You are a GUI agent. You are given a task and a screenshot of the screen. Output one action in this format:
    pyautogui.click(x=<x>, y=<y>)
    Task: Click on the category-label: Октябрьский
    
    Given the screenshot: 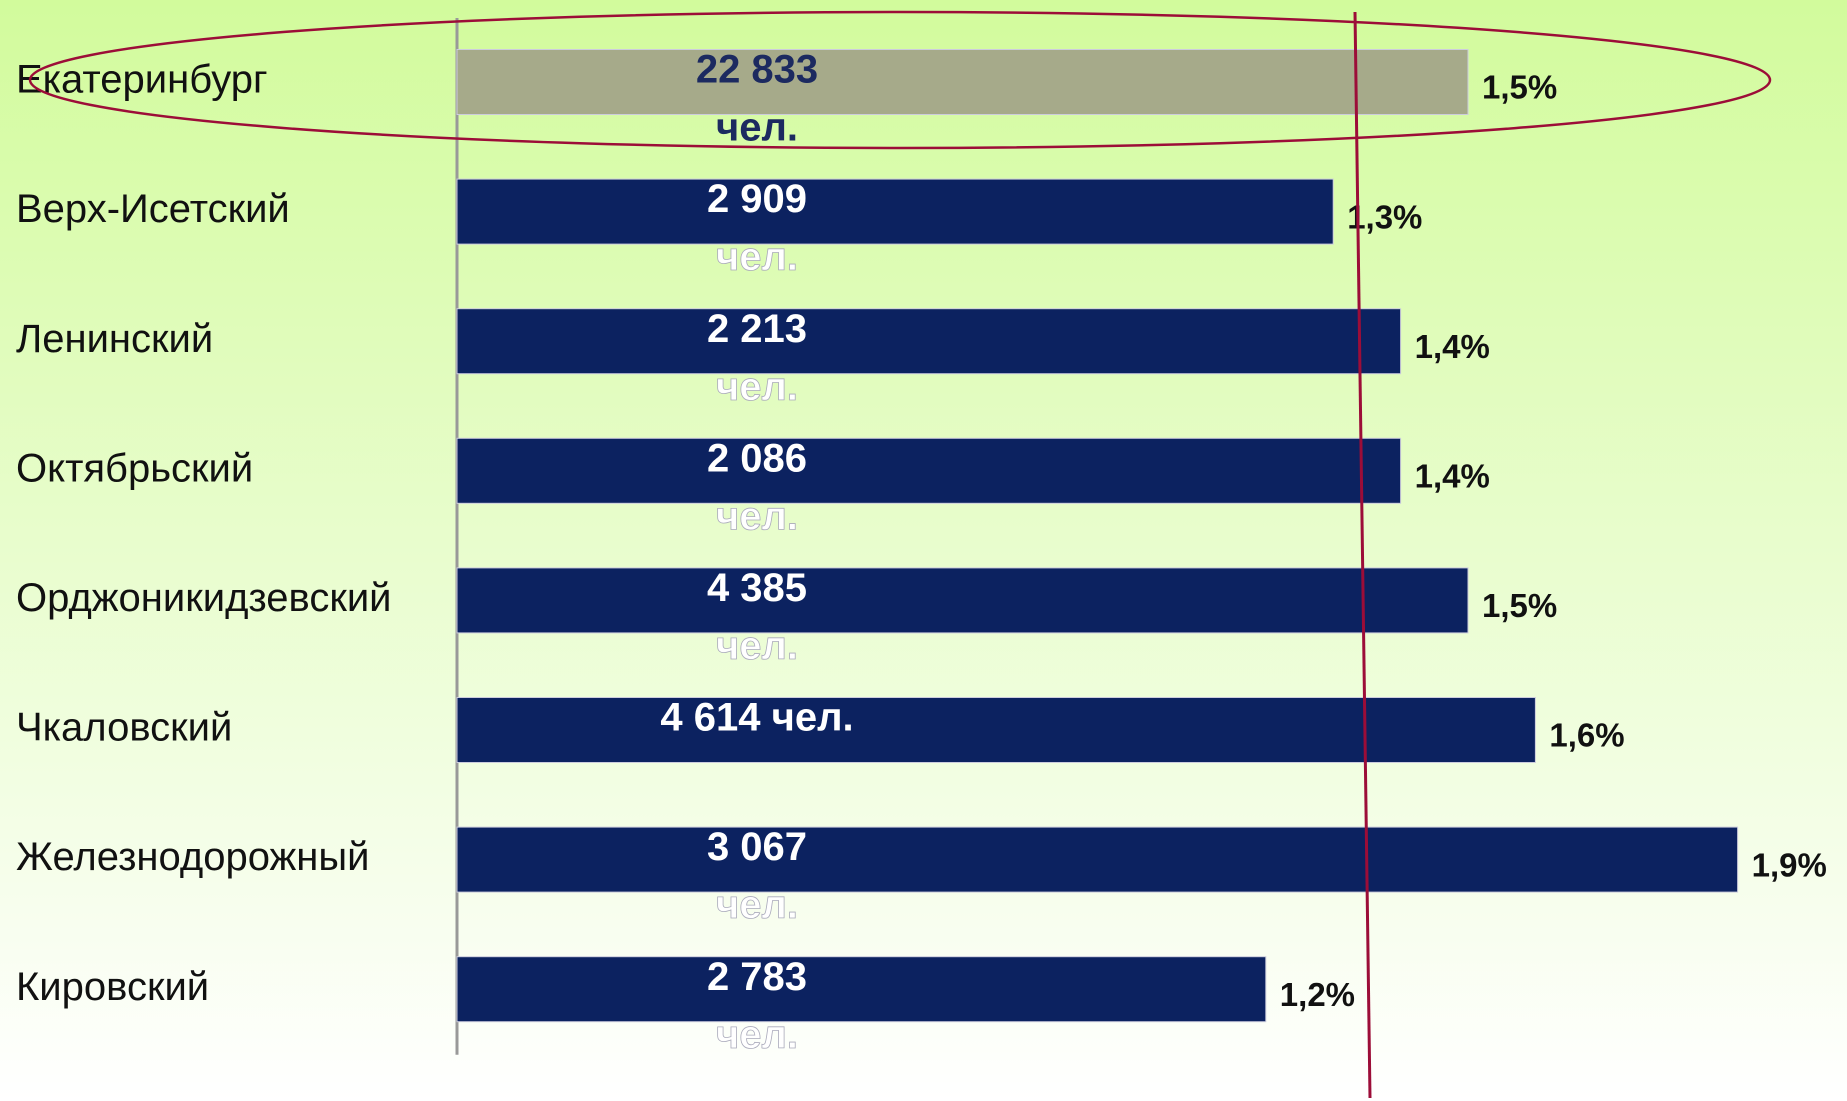 What is the action you would take?
    pyautogui.click(x=134, y=468)
    